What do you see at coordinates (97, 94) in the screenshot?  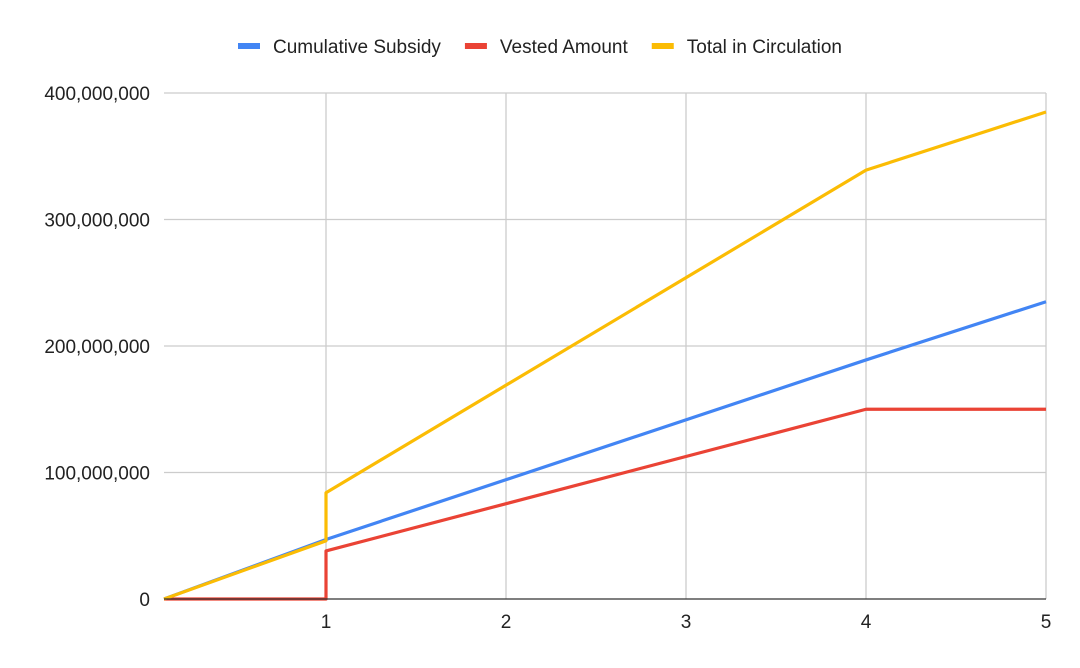 I see `y-tick-label: 400,000,000` at bounding box center [97, 94].